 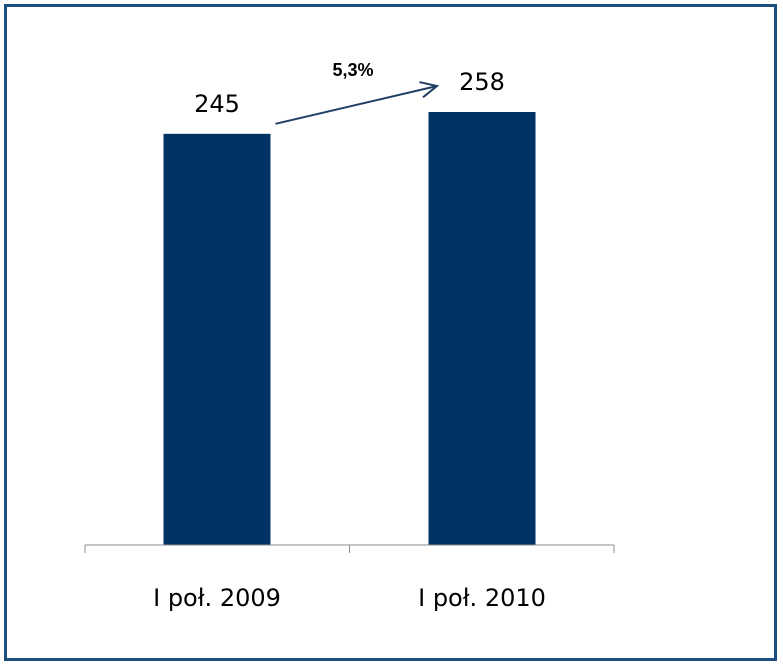 I want to click on category-label-1: I poł. 2010, so click(x=482, y=598).